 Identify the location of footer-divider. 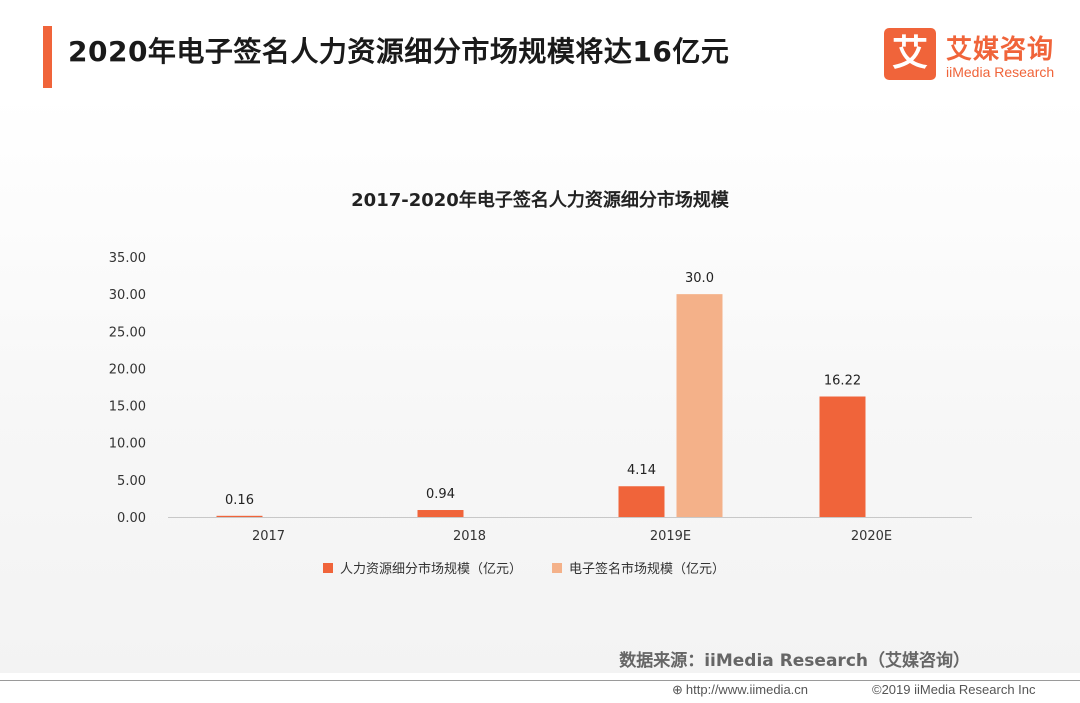
(540, 680).